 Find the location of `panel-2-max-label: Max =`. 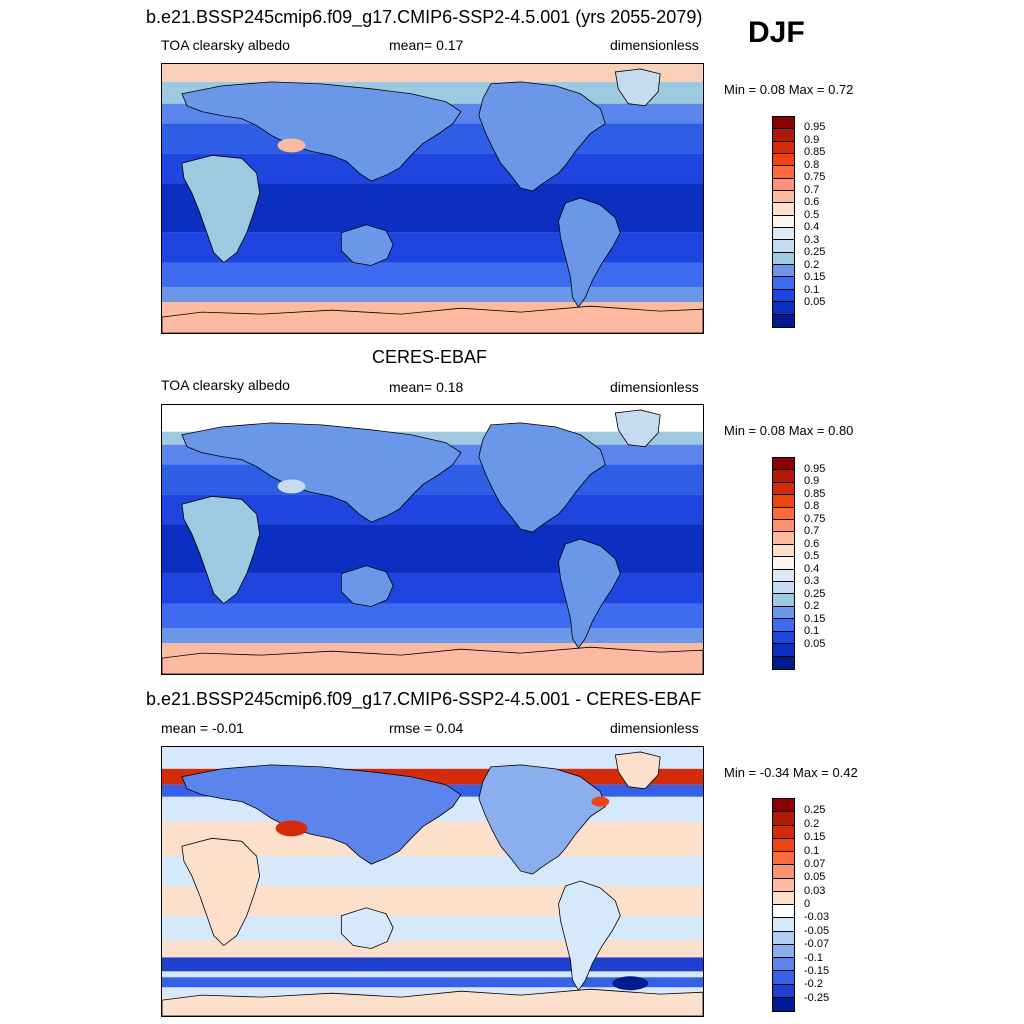

panel-2-max-label: Max = is located at coordinates (806, 430).